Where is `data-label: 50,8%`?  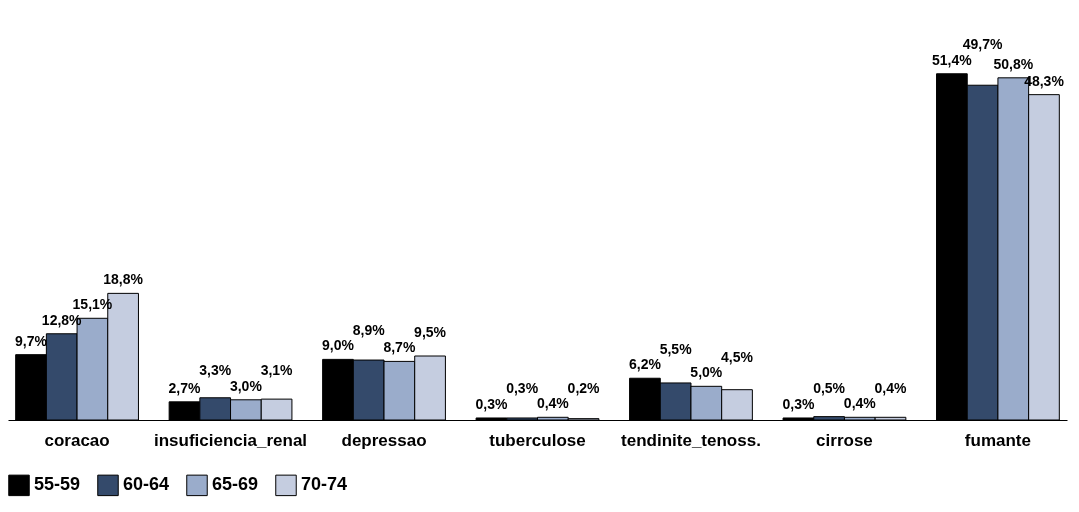 data-label: 50,8% is located at coordinates (1013, 63).